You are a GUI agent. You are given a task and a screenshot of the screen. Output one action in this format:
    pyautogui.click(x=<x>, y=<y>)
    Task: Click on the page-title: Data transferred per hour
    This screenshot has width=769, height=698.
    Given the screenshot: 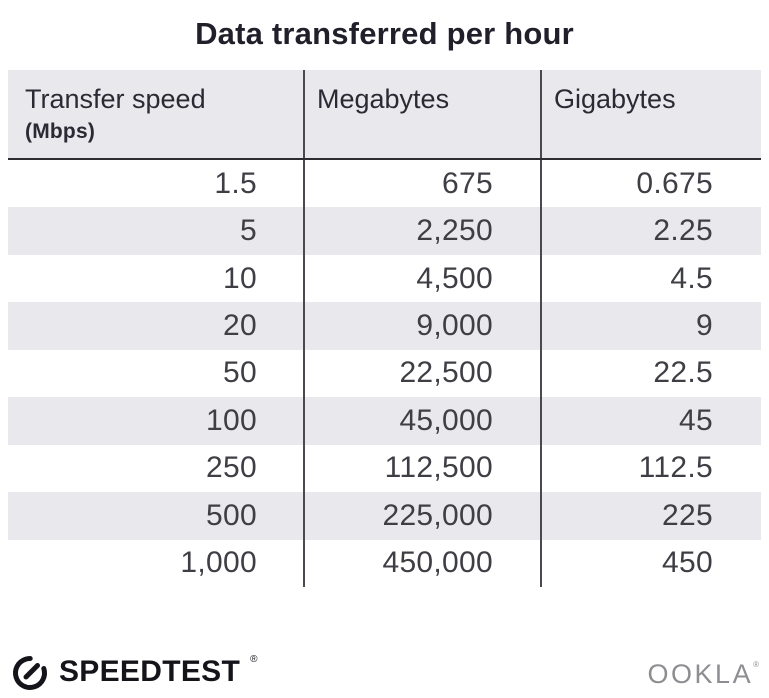 What is the action you would take?
    pyautogui.click(x=384, y=33)
    